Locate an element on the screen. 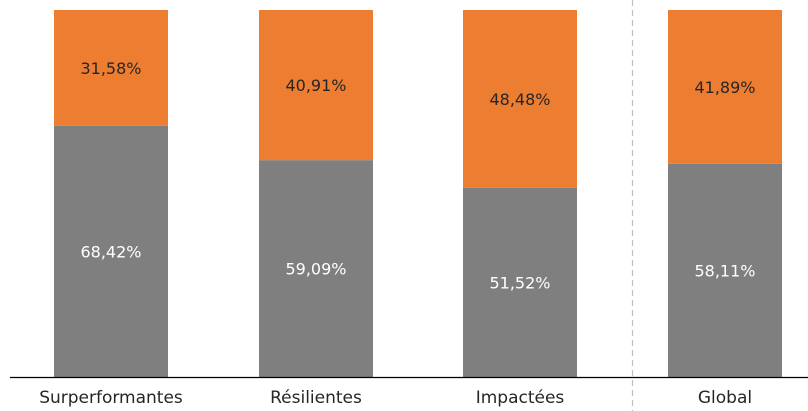  data-label: 51,52% is located at coordinates (519, 282).